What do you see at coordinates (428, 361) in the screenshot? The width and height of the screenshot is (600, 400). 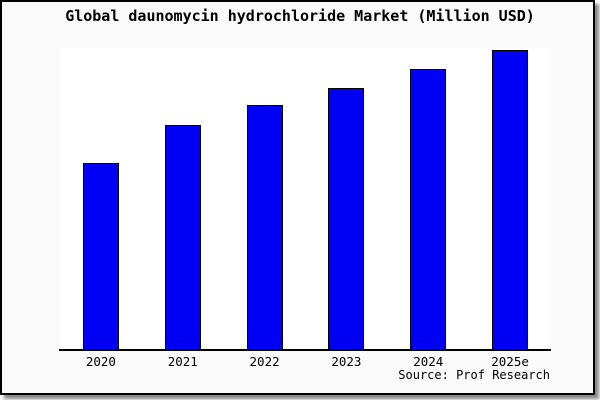 I see `x-tick-label-2024: 2024` at bounding box center [428, 361].